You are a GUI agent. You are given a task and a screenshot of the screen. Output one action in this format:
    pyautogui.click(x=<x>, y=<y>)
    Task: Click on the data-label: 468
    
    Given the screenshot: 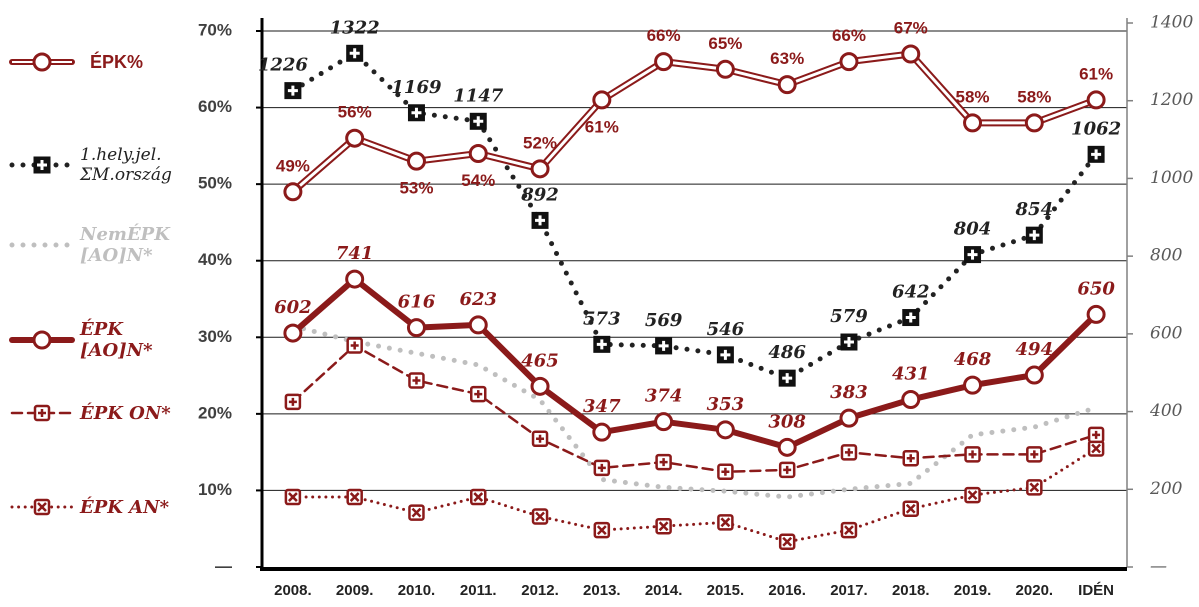 What is the action you would take?
    pyautogui.click(x=973, y=359)
    